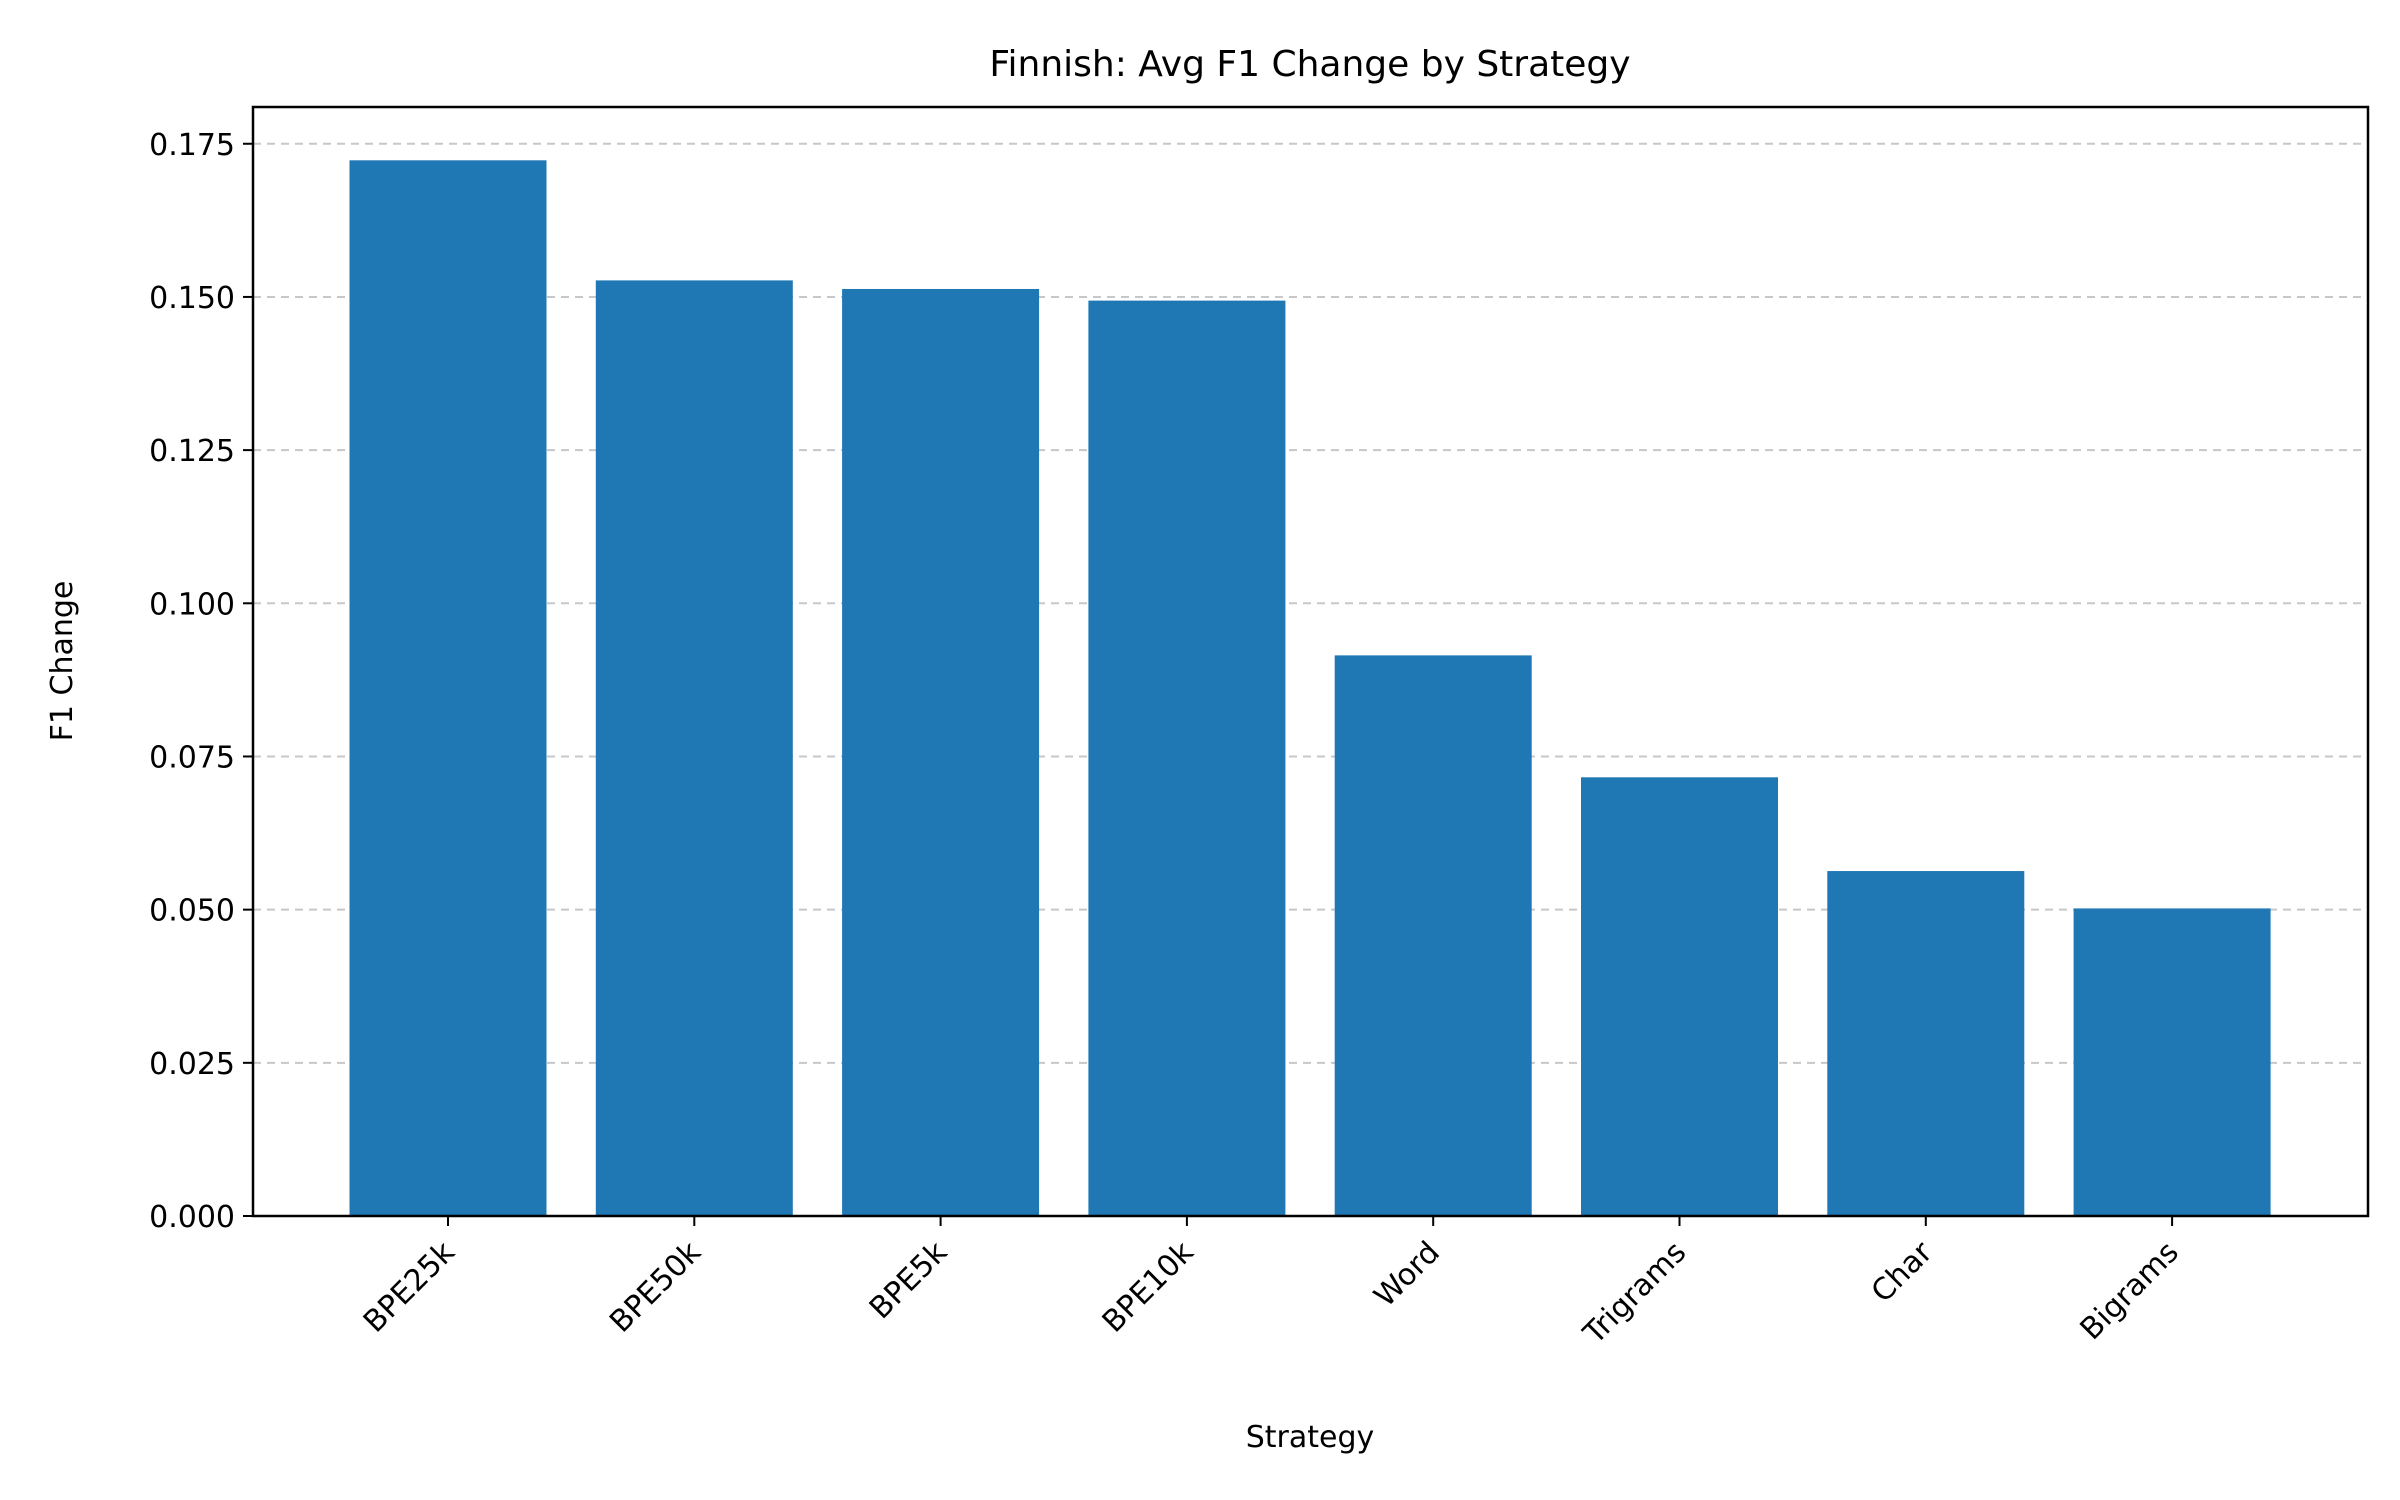 This screenshot has height=1500, width=2400. I want to click on bar-trigrams, so click(1679, 996).